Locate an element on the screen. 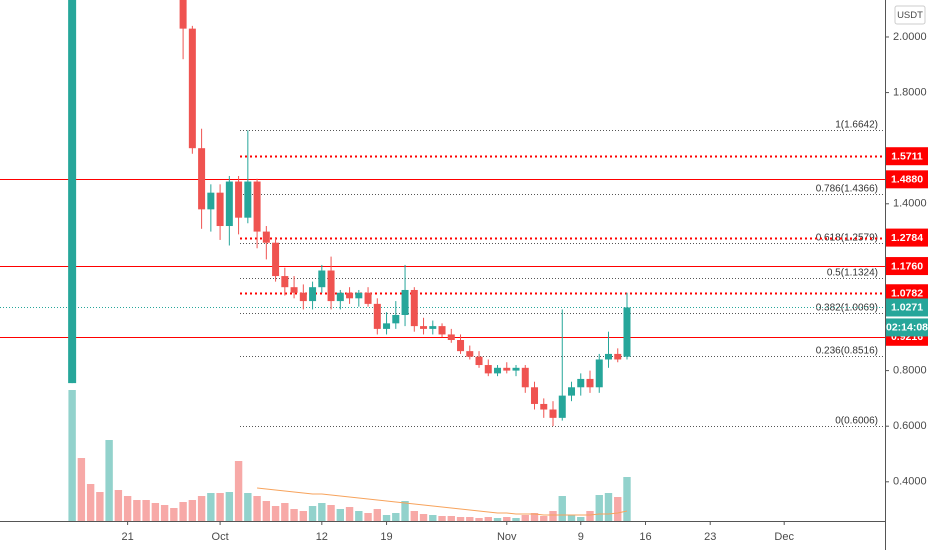  x-tick-label: Oct is located at coordinates (220, 537).